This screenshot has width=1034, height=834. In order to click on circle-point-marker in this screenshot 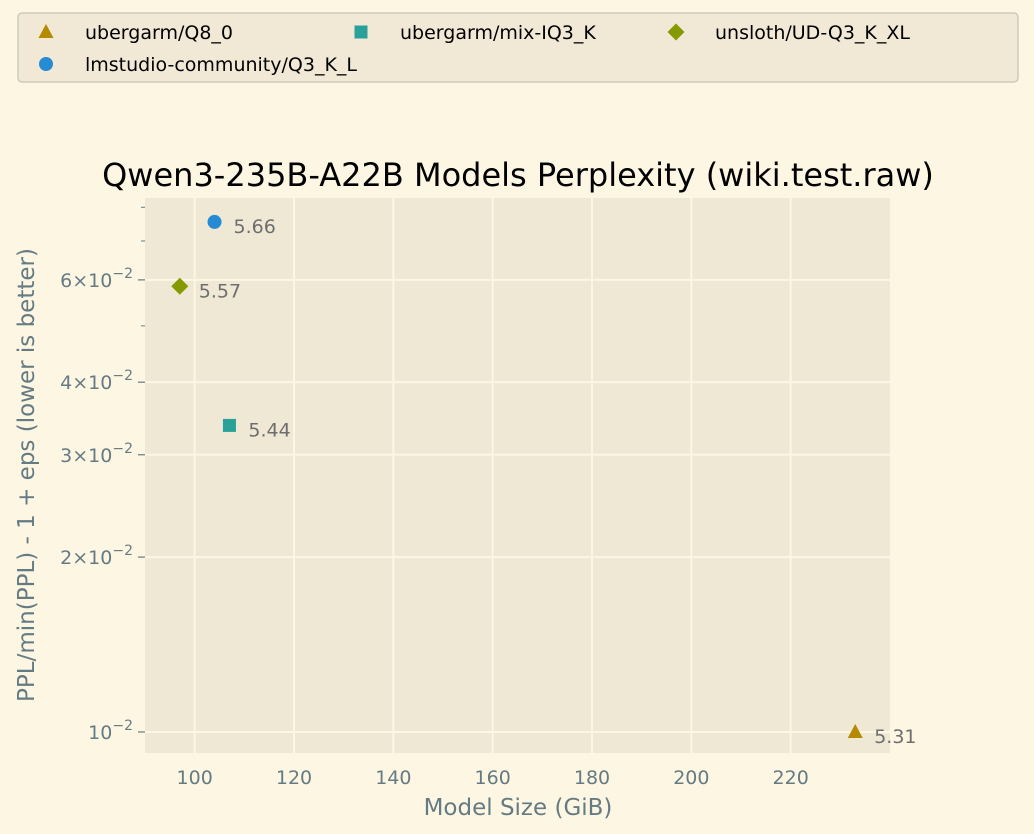, I will do `click(214, 221)`.